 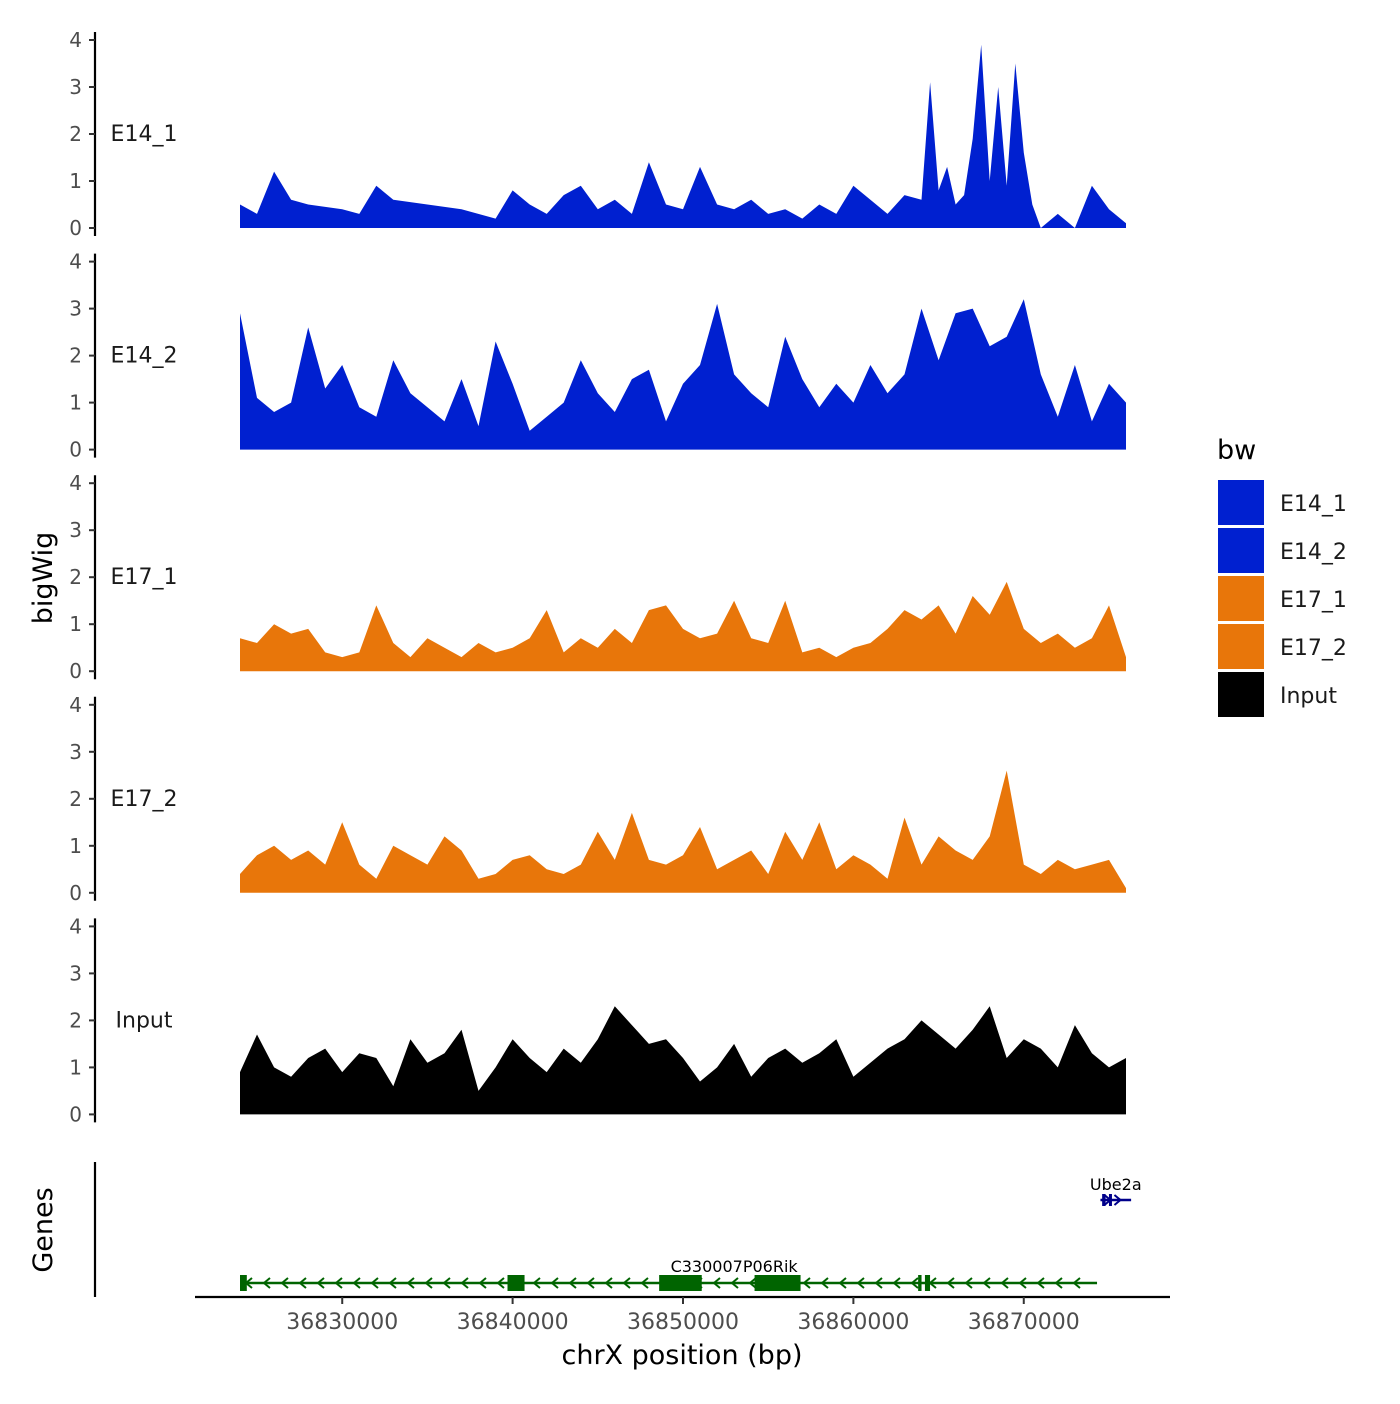 What do you see at coordinates (683, 1322) in the screenshot?
I see `x-tick-label: 36850000` at bounding box center [683, 1322].